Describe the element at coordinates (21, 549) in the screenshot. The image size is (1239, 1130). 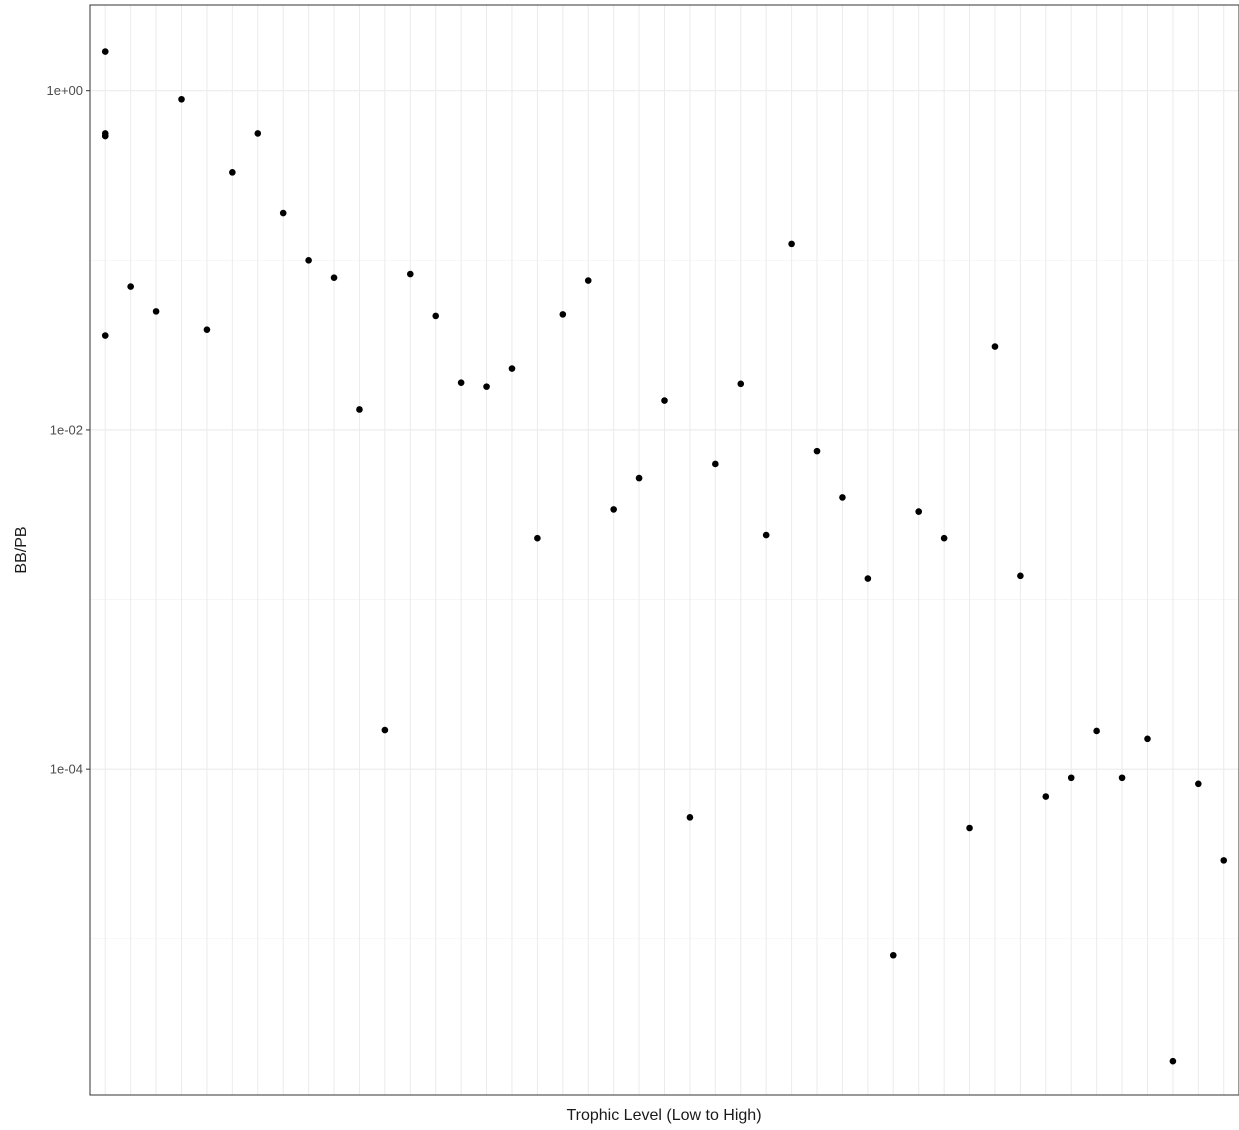
I see `y-axis-title: BB/PB` at that location.